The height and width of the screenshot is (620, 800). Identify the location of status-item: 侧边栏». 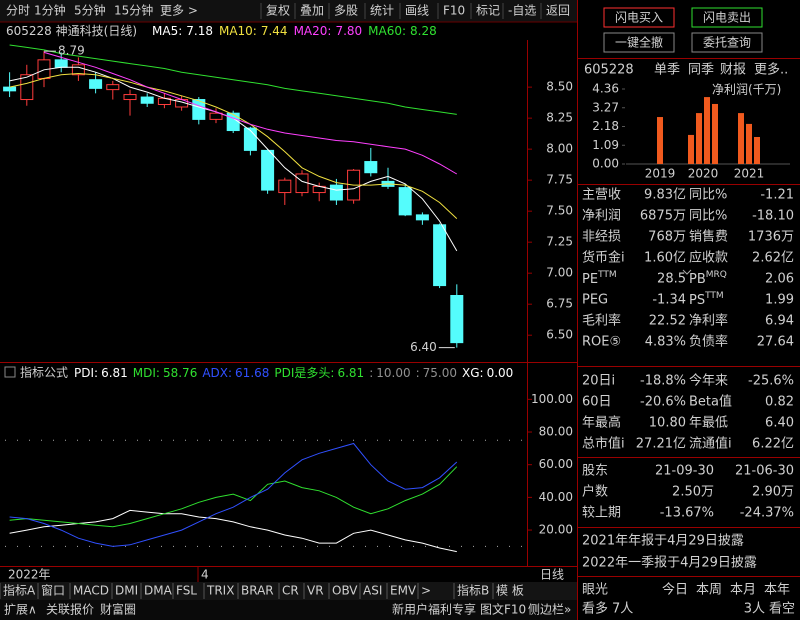
(549, 609).